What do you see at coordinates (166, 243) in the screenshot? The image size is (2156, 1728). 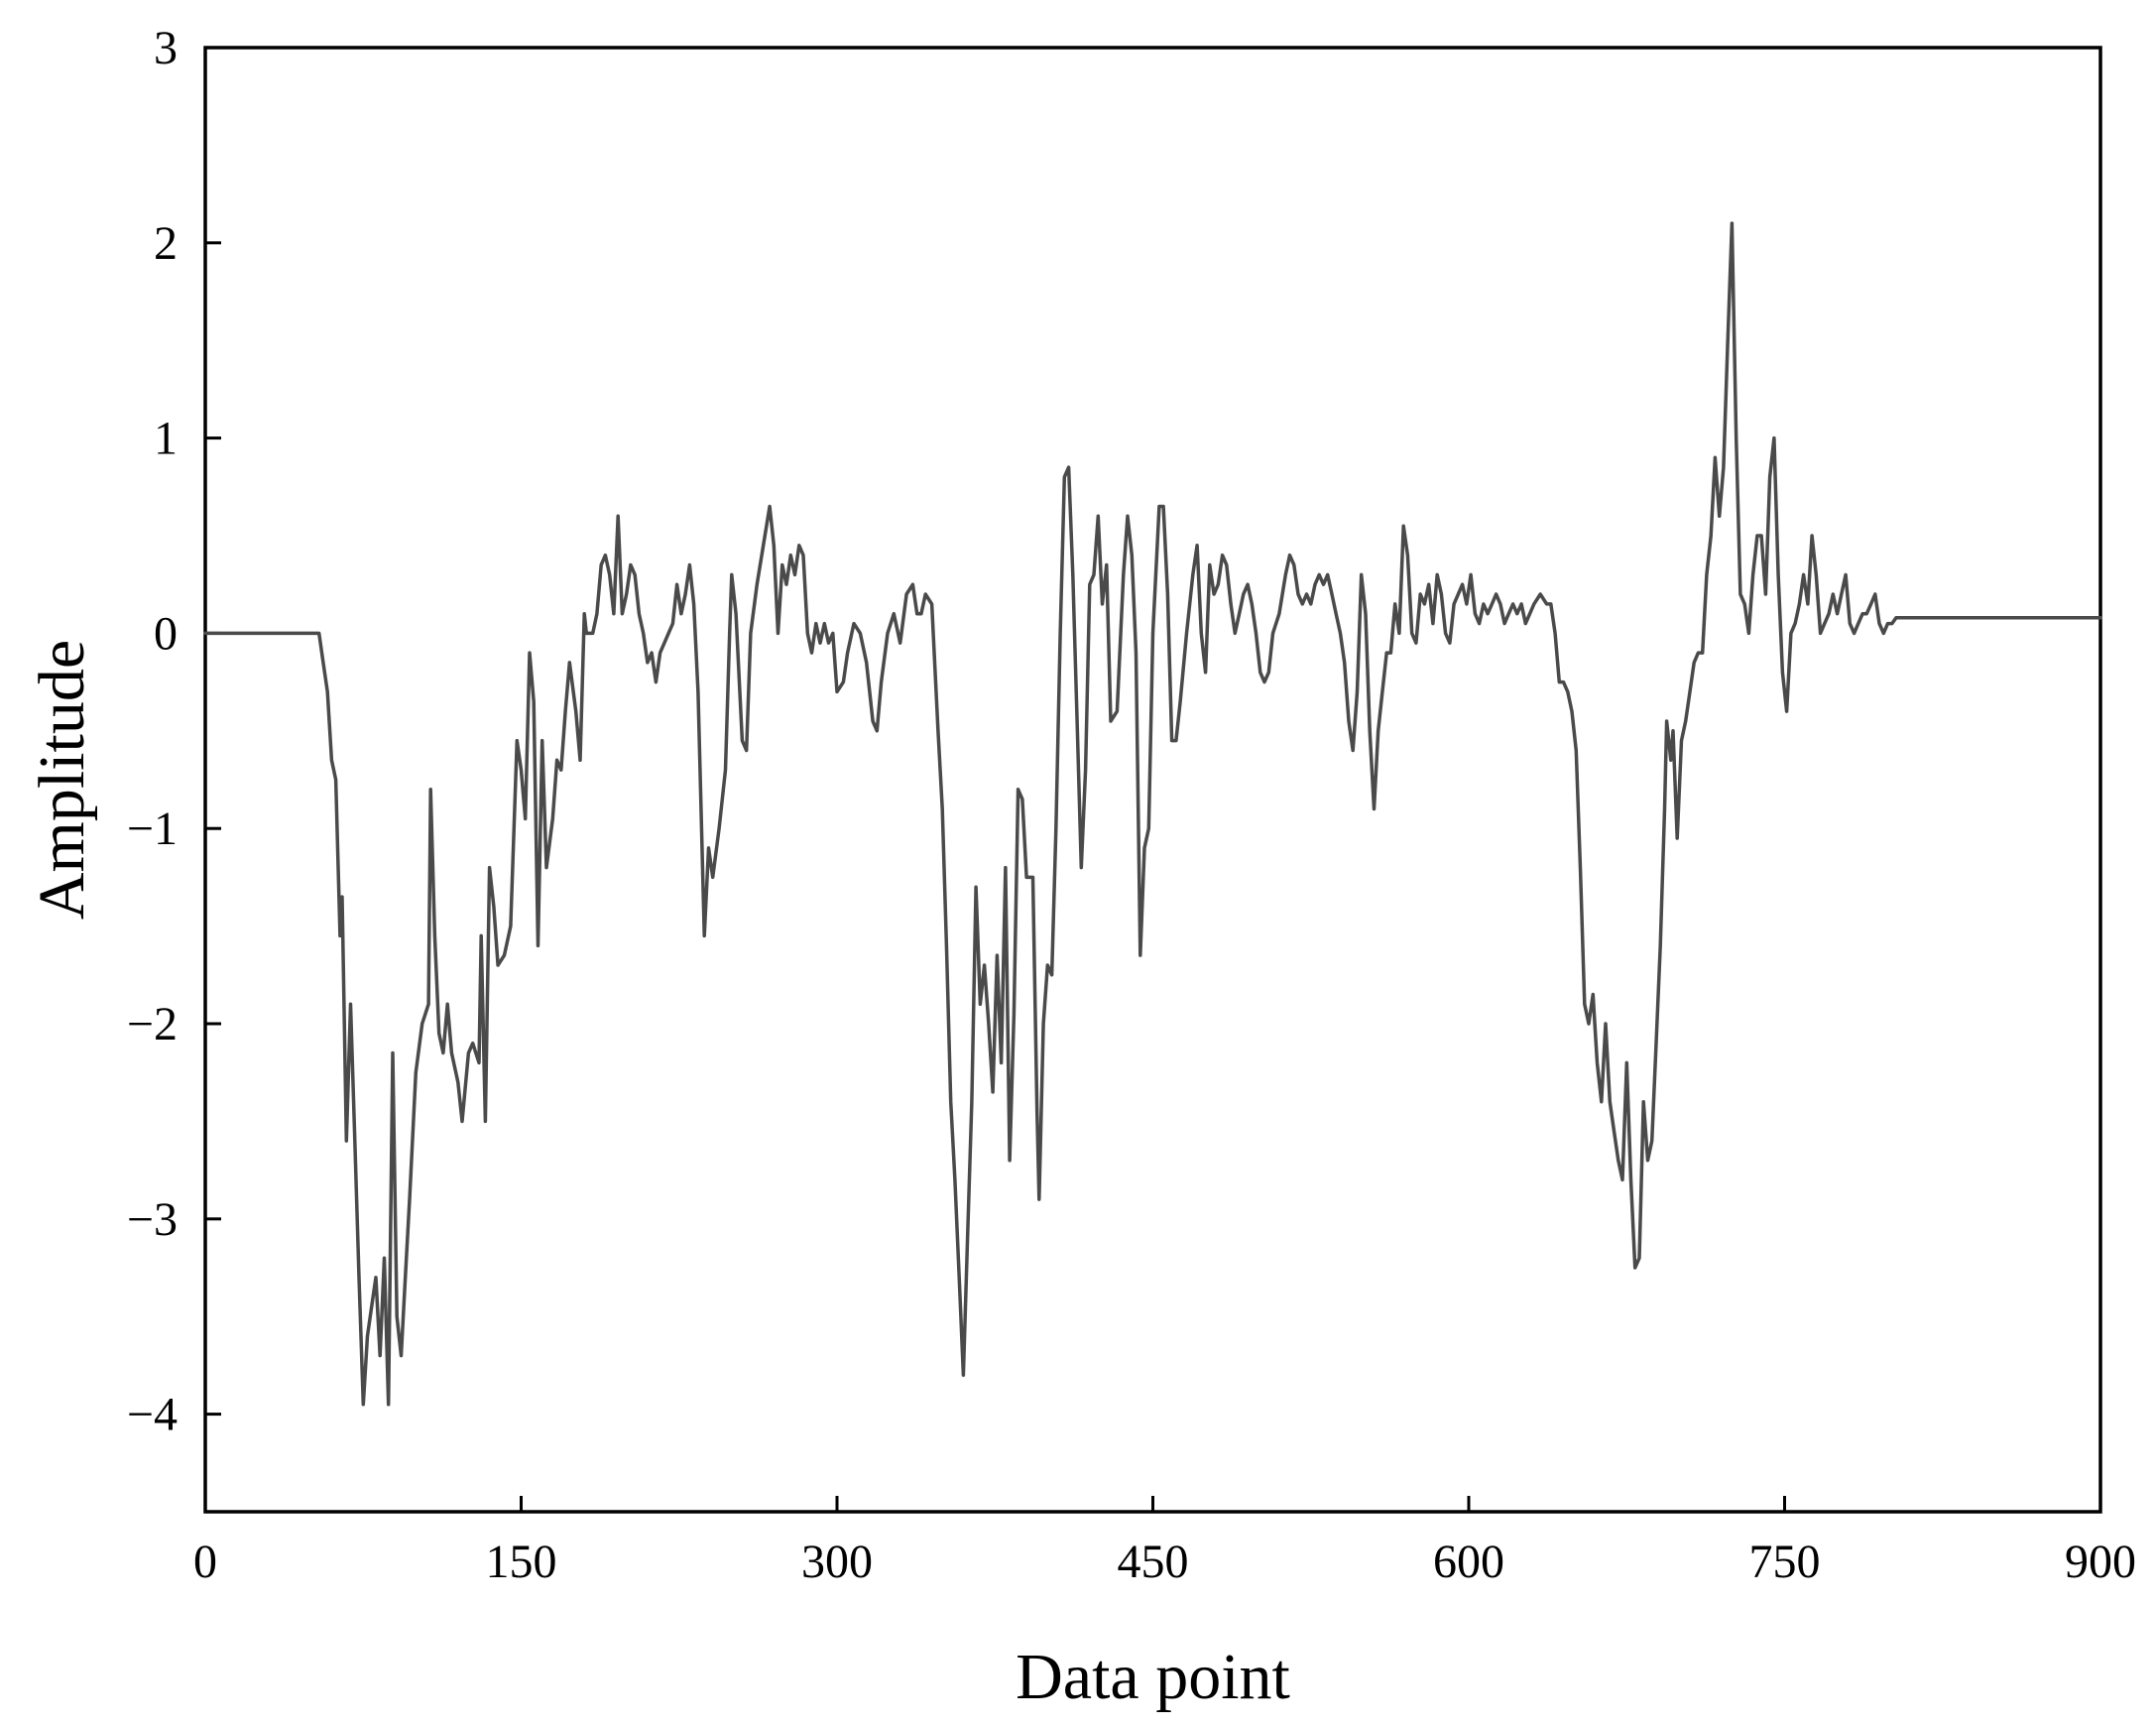 I see `y-tick-label: 2` at bounding box center [166, 243].